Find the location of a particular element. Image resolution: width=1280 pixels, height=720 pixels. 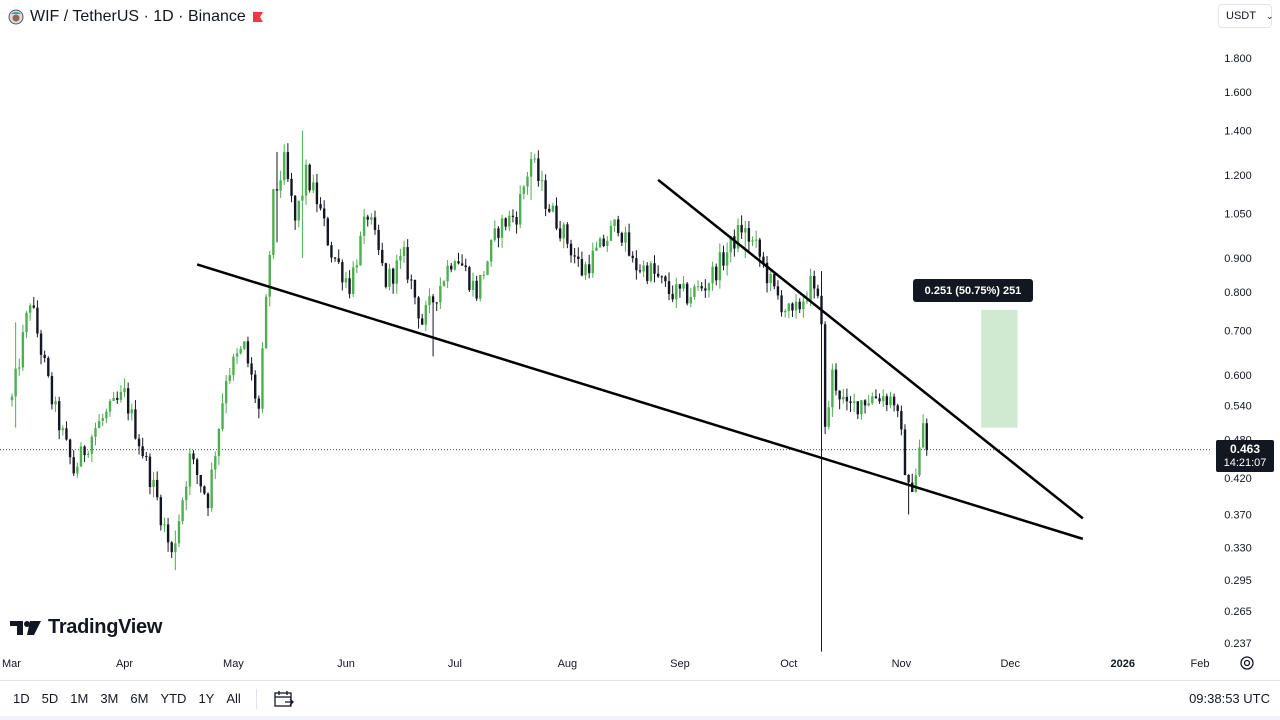

y-tick-label: 1.600 is located at coordinates (1238, 93).